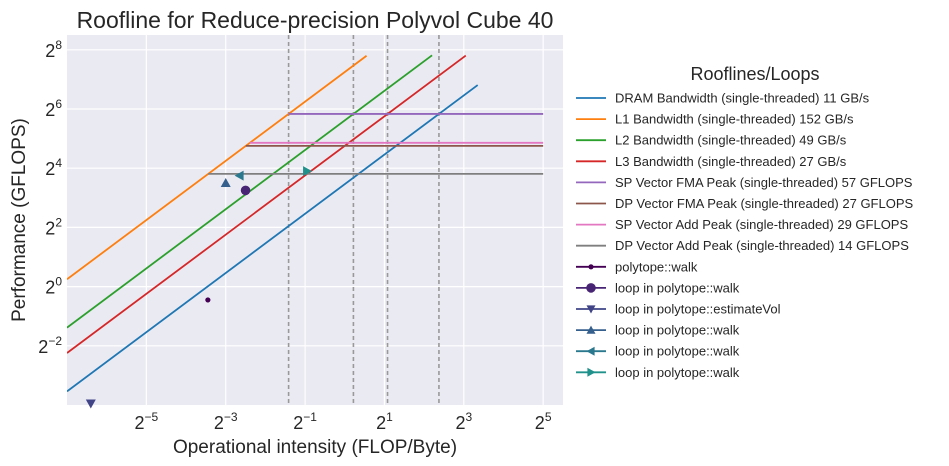  Describe the element at coordinates (468, 417) in the screenshot. I see `x-tick-exponent: 3` at that location.